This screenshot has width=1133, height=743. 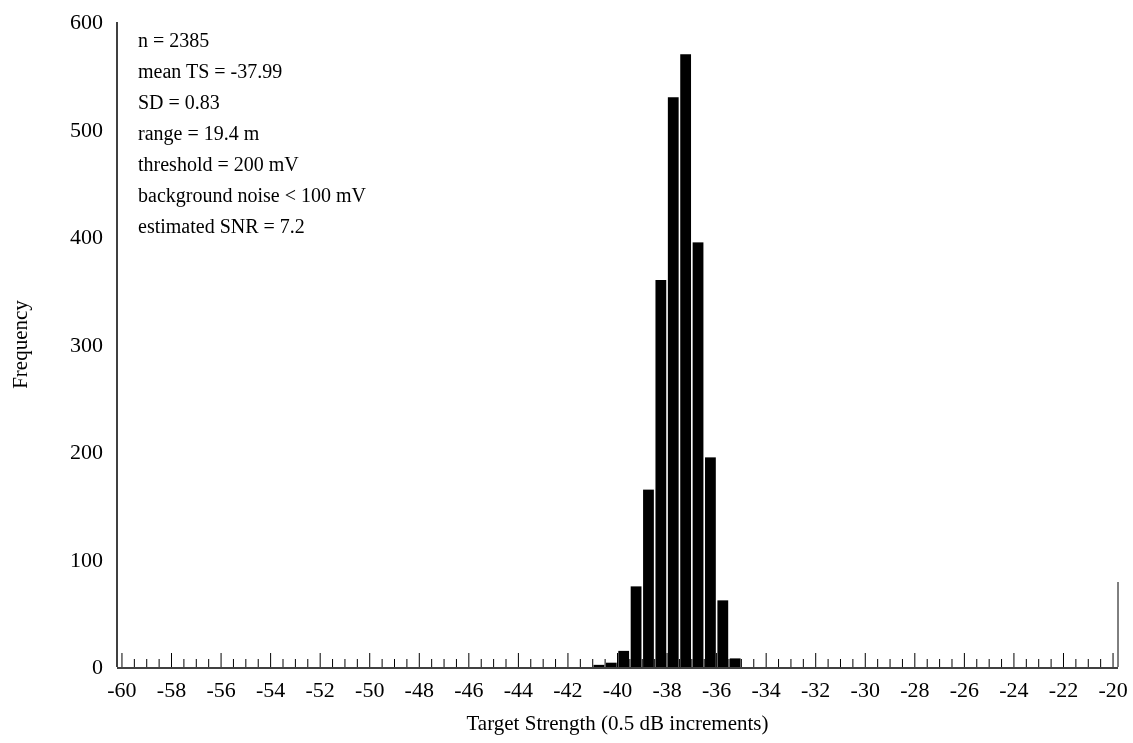 I want to click on y-tick-label: 0, so click(x=97, y=666).